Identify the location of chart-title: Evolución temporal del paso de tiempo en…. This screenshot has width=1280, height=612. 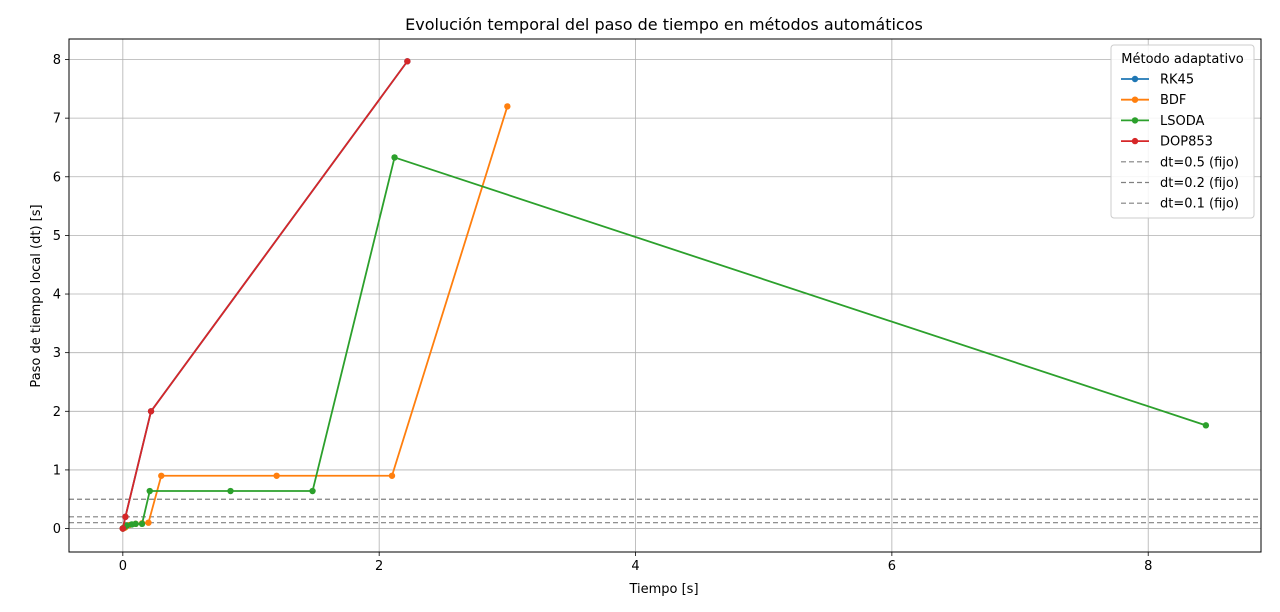
(664, 24).